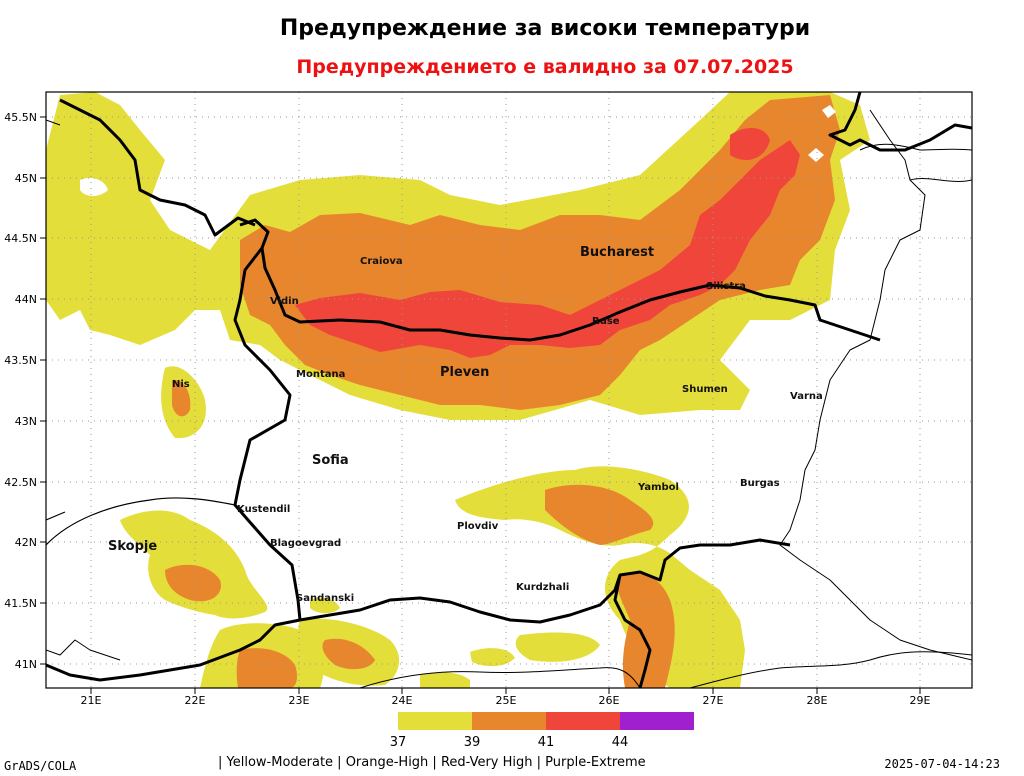 This screenshot has width=1024, height=776. What do you see at coordinates (195, 700) in the screenshot?
I see `lon-tick-label: 22E` at bounding box center [195, 700].